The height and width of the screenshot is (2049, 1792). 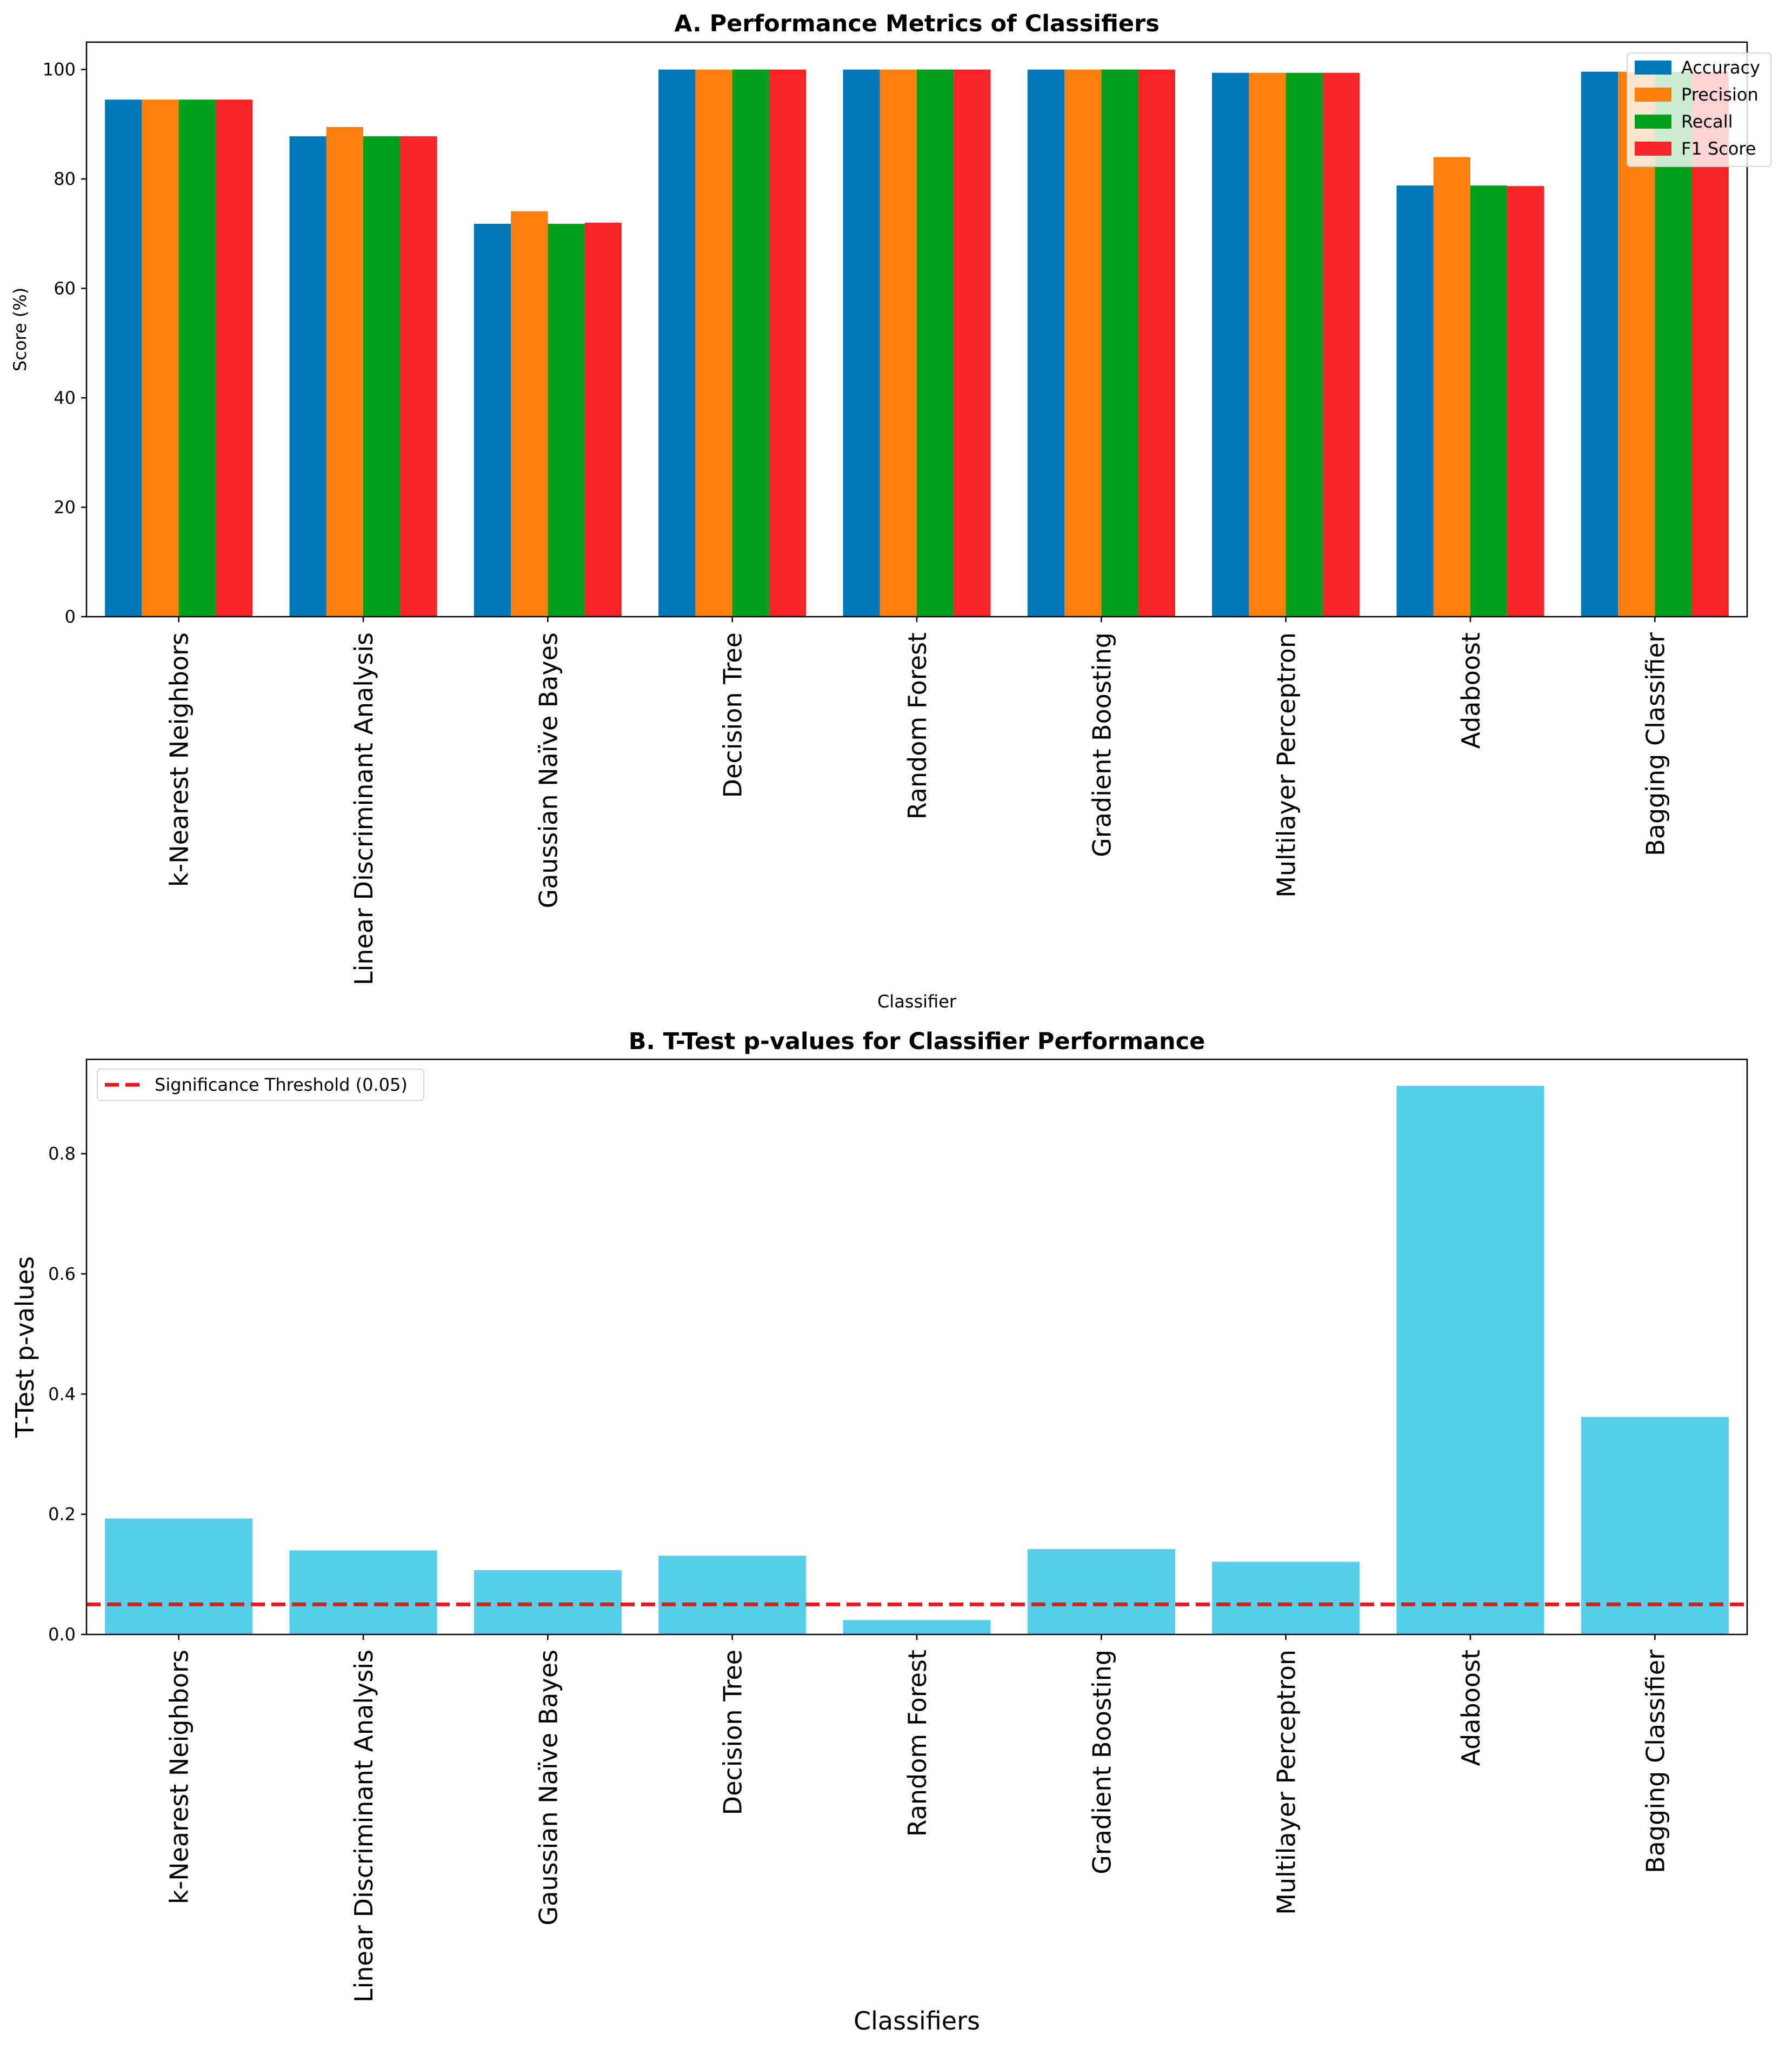 What do you see at coordinates (1655, 744) in the screenshot?
I see `a-xtick-label-bagging-classifier: Bagging Classifier` at bounding box center [1655, 744].